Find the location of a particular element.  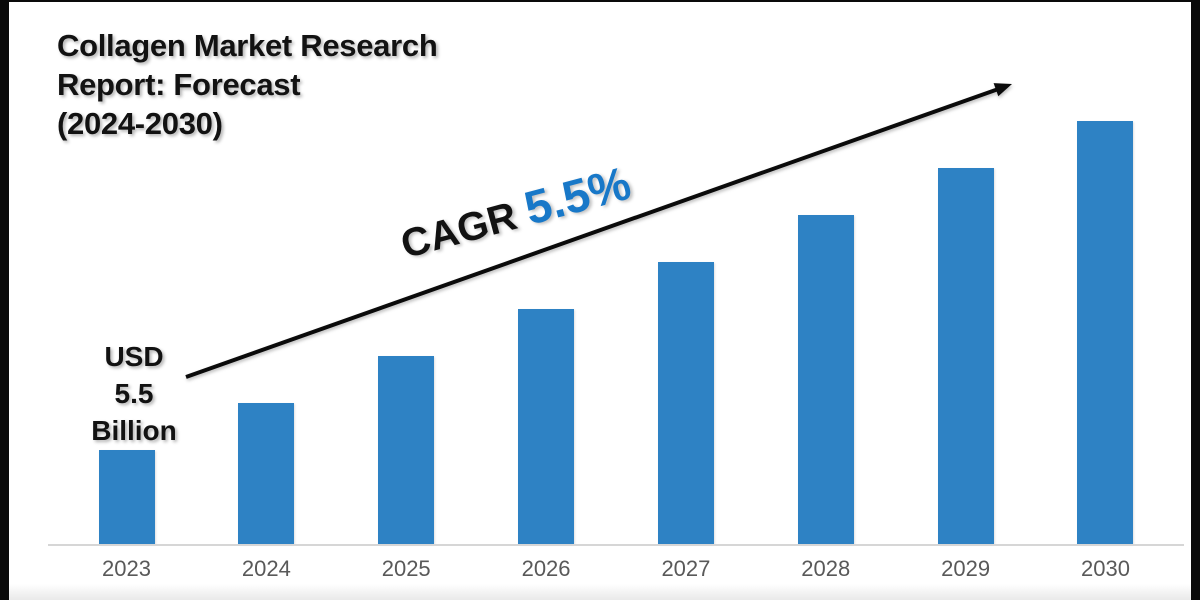

bar-2024 is located at coordinates (266, 473).